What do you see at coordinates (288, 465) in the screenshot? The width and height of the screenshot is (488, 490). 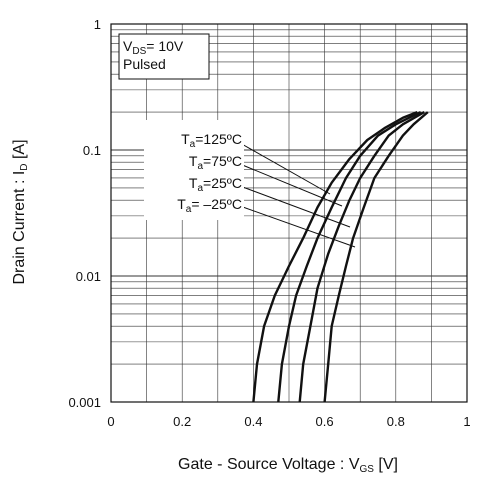 I see `x-axis-title: Gate - Source Voltage : VGS [V]` at bounding box center [288, 465].